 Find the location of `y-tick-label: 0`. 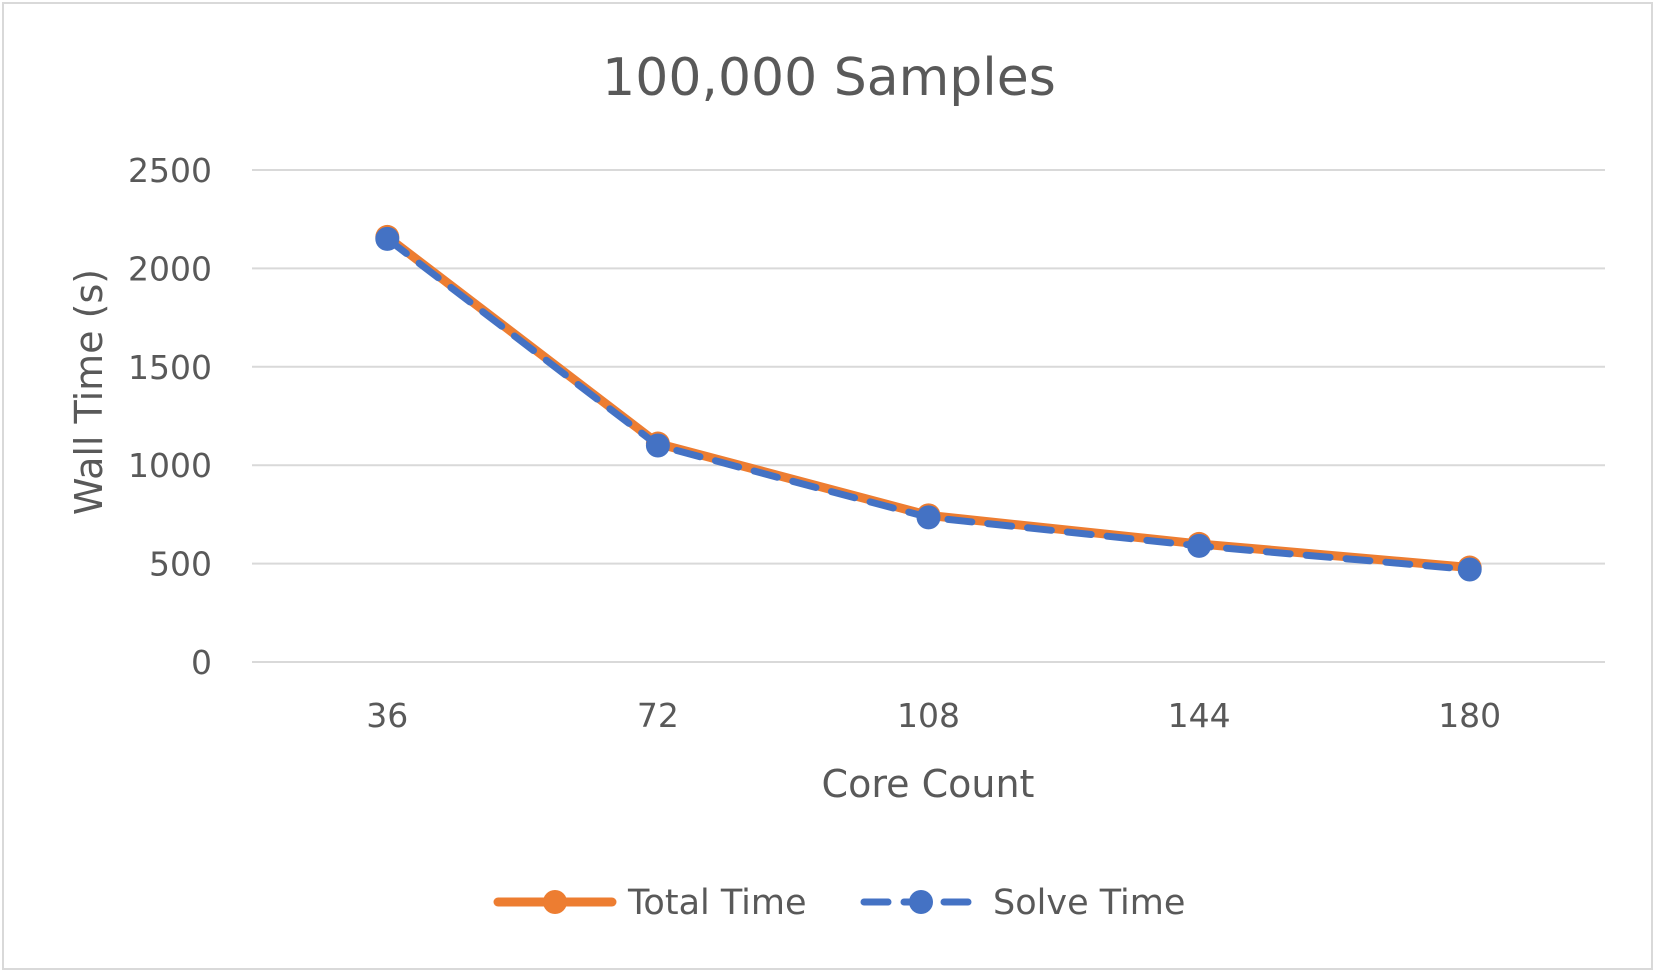

y-tick-label: 0 is located at coordinates (201, 662).